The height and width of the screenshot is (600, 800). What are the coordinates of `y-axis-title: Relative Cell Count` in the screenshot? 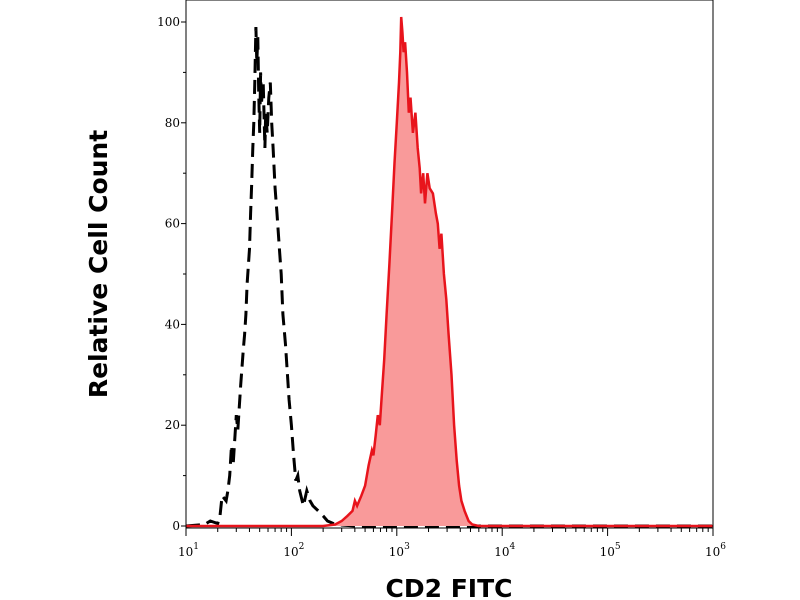 It's located at (98, 264).